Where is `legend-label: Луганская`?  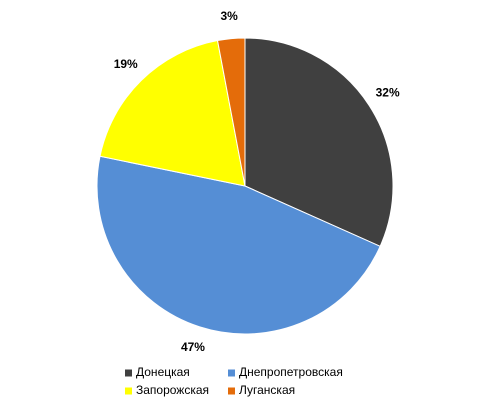 legend-label: Луганская is located at coordinates (267, 390).